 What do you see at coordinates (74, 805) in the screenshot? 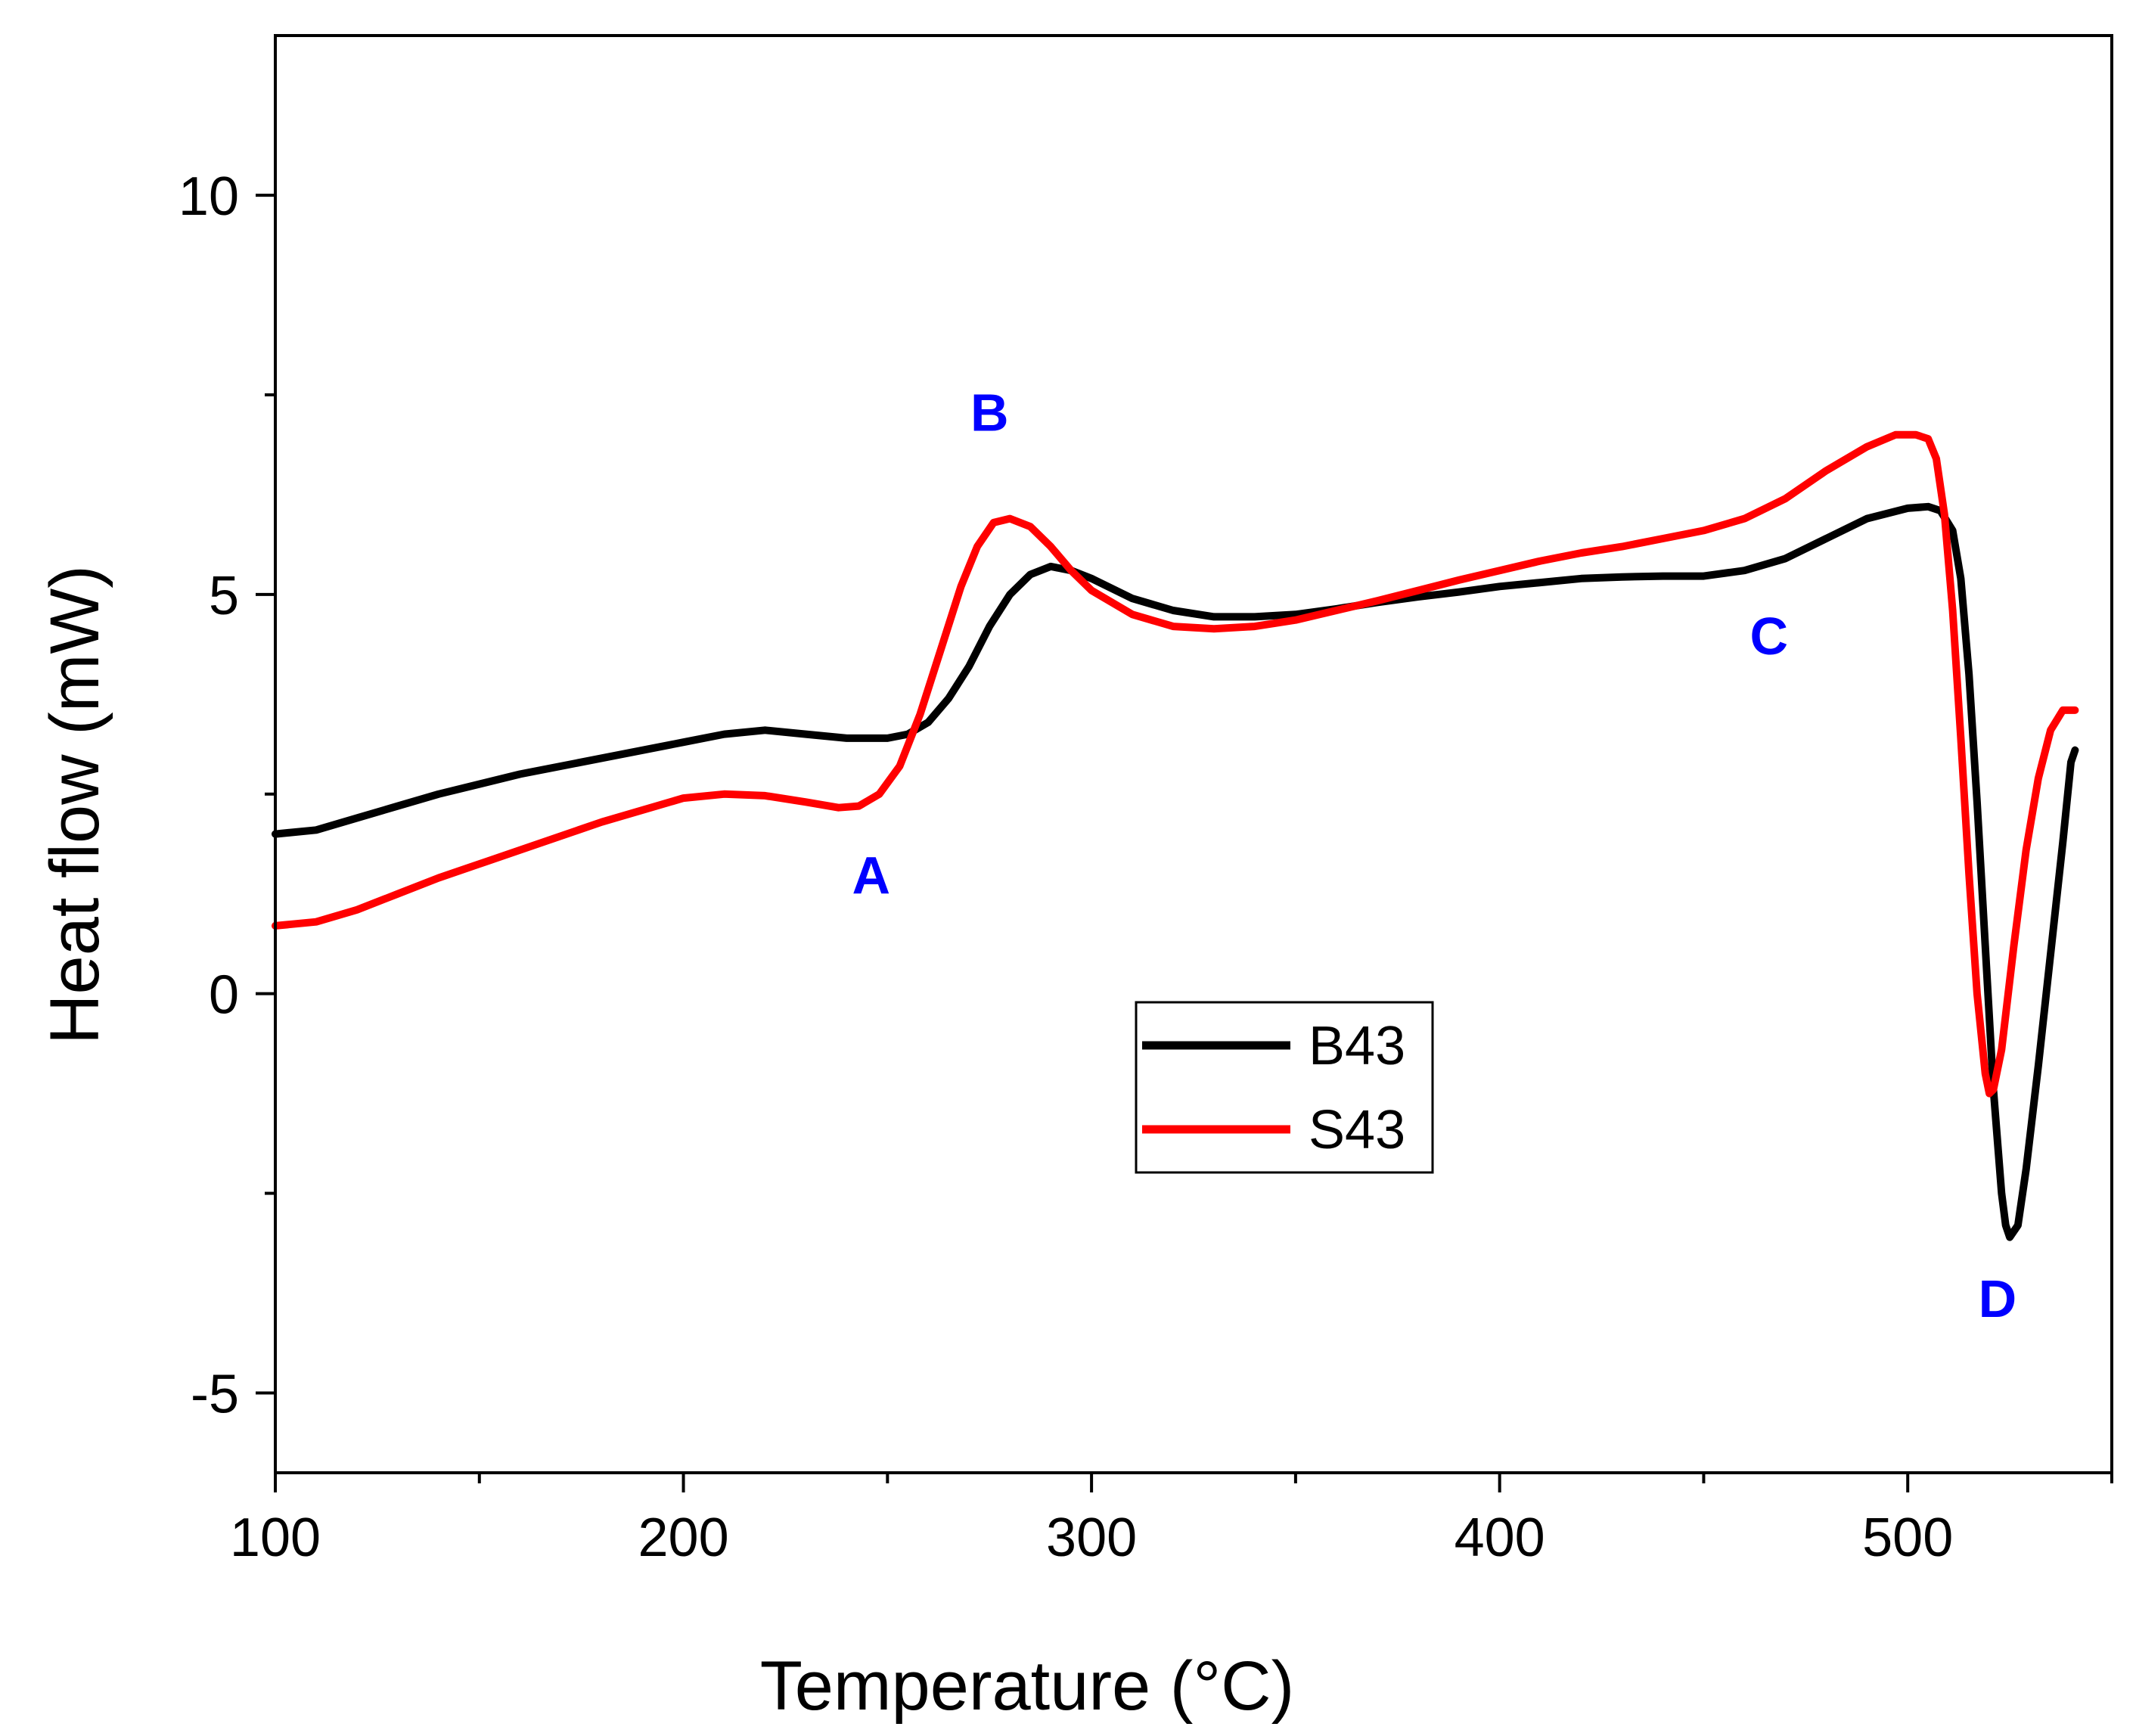
I see `y-axis-title: Heat flow (mW)` at bounding box center [74, 805].